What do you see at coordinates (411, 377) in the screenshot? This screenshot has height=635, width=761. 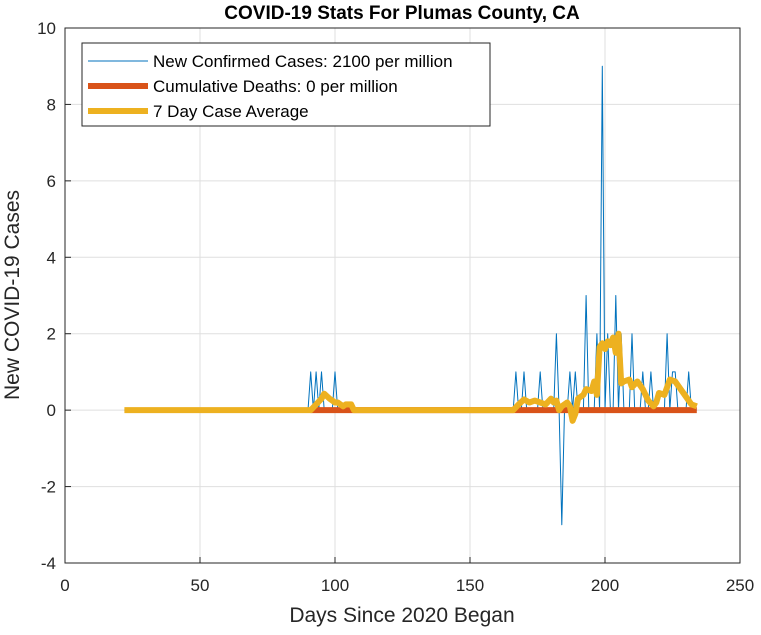 I see `series-line-average` at bounding box center [411, 377].